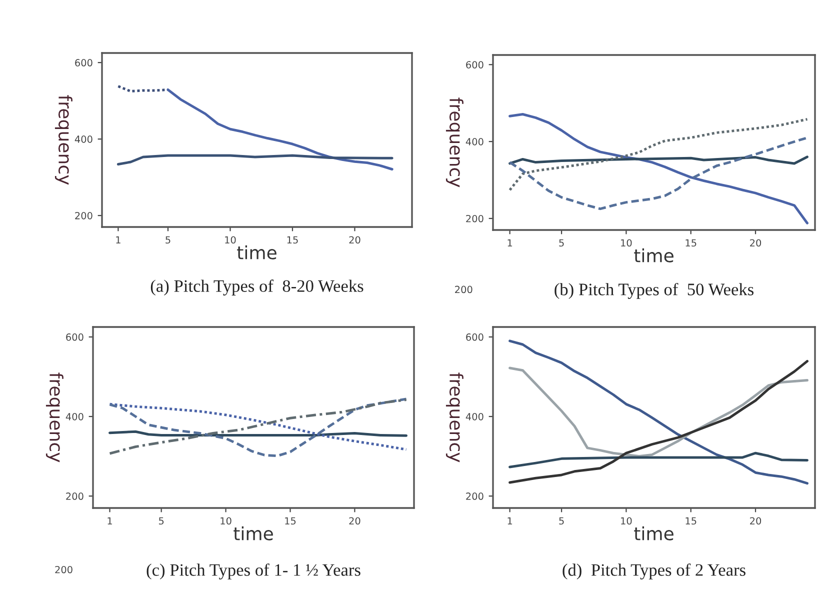 This screenshot has height=608, width=834. What do you see at coordinates (654, 290) in the screenshot?
I see `text: (b) Pitch Types of 50 Weeks` at bounding box center [654, 290].